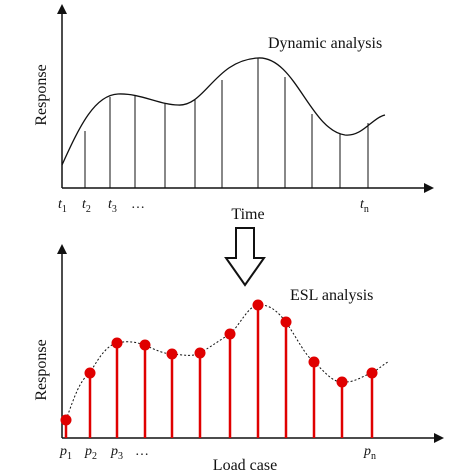  What do you see at coordinates (325, 43) in the screenshot?
I see `panel-title: Dynamic analysis` at bounding box center [325, 43].